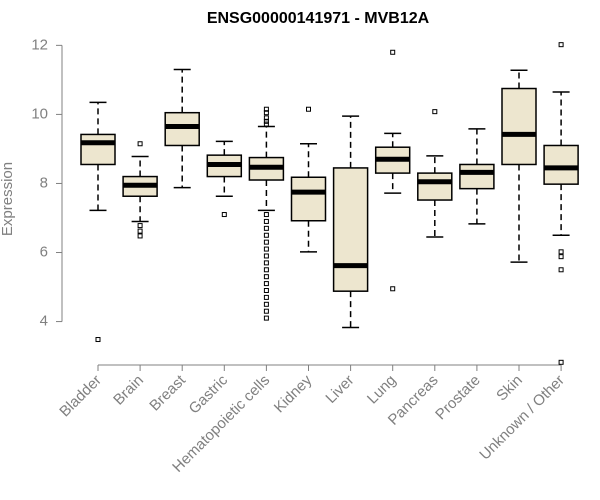 This screenshot has width=600, height=500. I want to click on y-tick-label: 4, so click(44, 321).